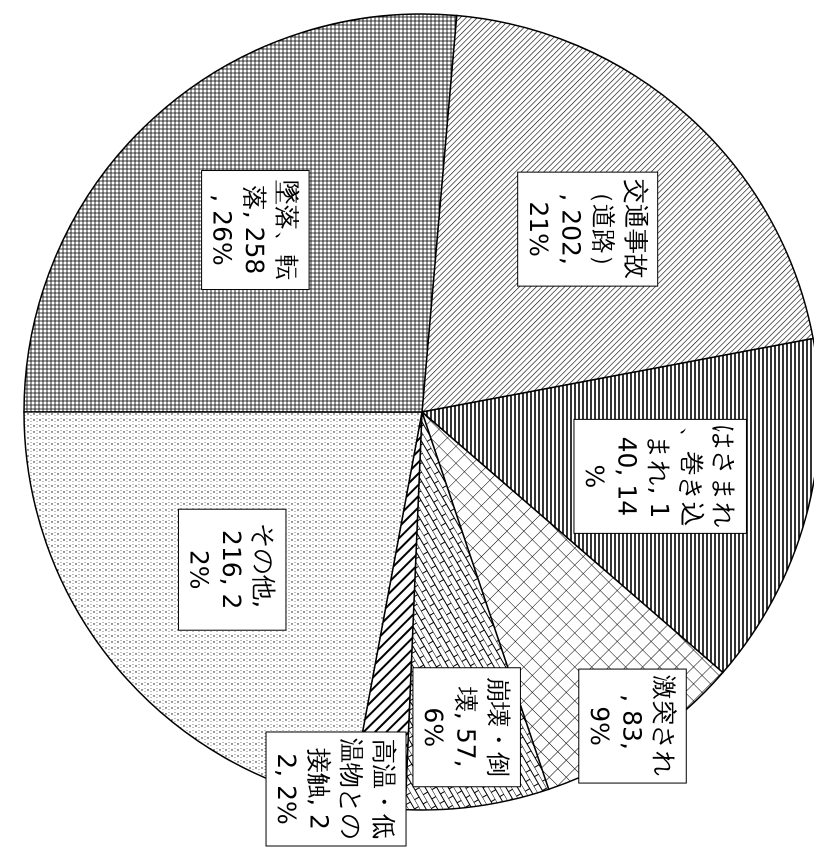 The height and width of the screenshot is (858, 822). Describe the element at coordinates (466, 727) in the screenshot. I see `slice-label: 崩壊・倒壊, 57, 6%` at that location.